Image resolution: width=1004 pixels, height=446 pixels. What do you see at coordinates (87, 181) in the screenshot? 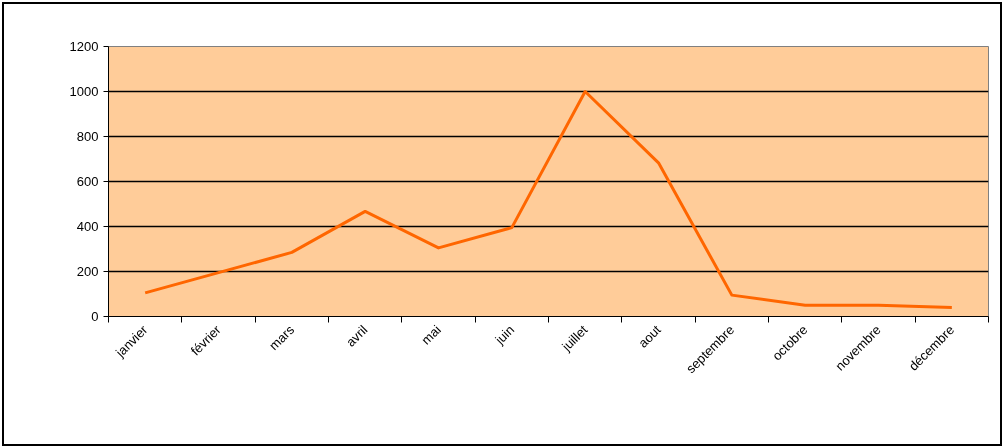
I see `y-tick-label: 600` at bounding box center [87, 181].